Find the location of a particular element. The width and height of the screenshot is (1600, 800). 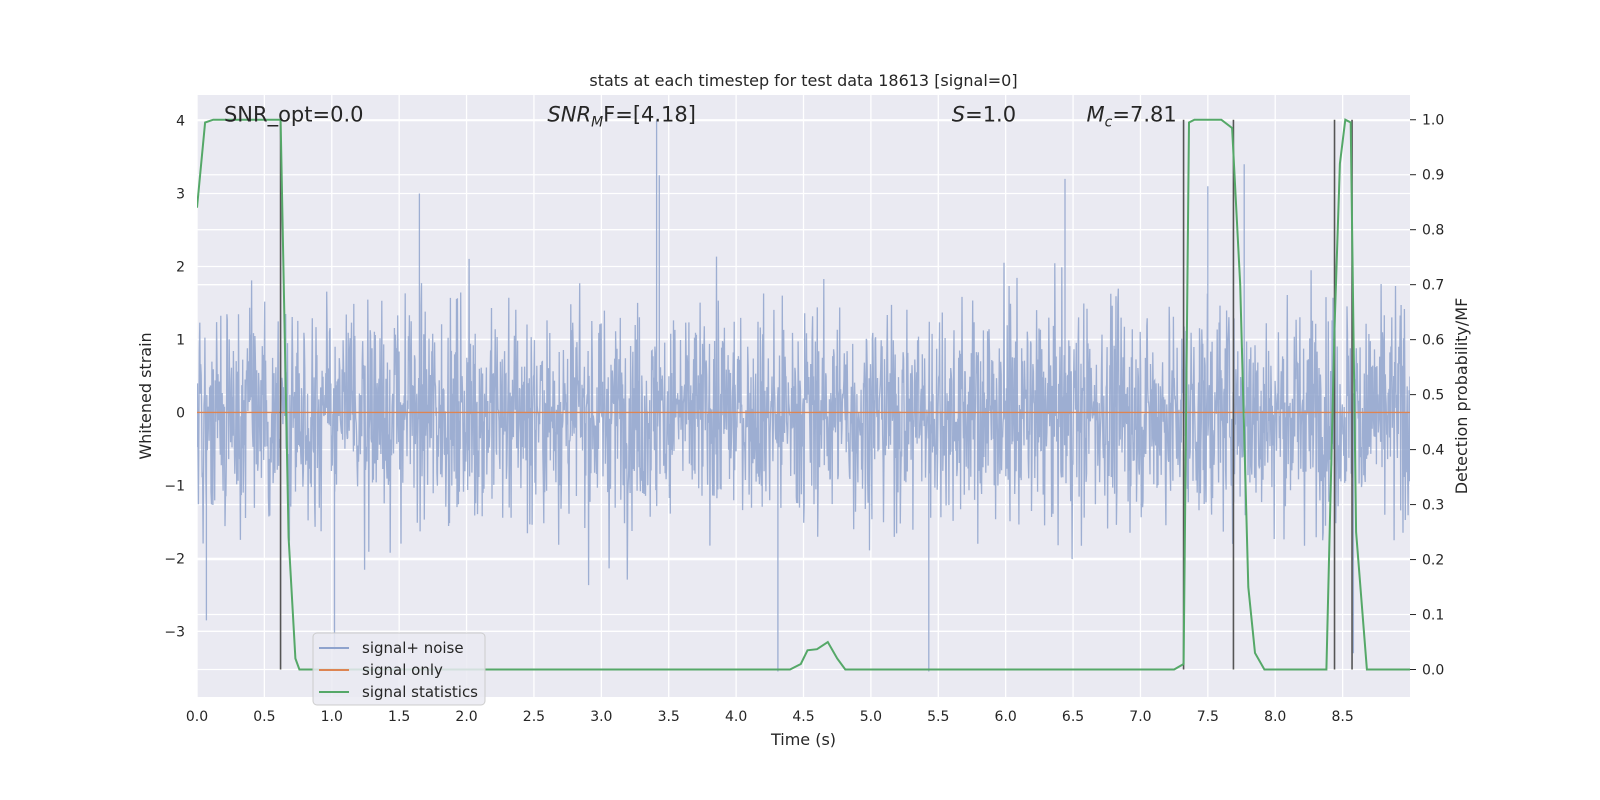

legend-box is located at coordinates (399, 669).